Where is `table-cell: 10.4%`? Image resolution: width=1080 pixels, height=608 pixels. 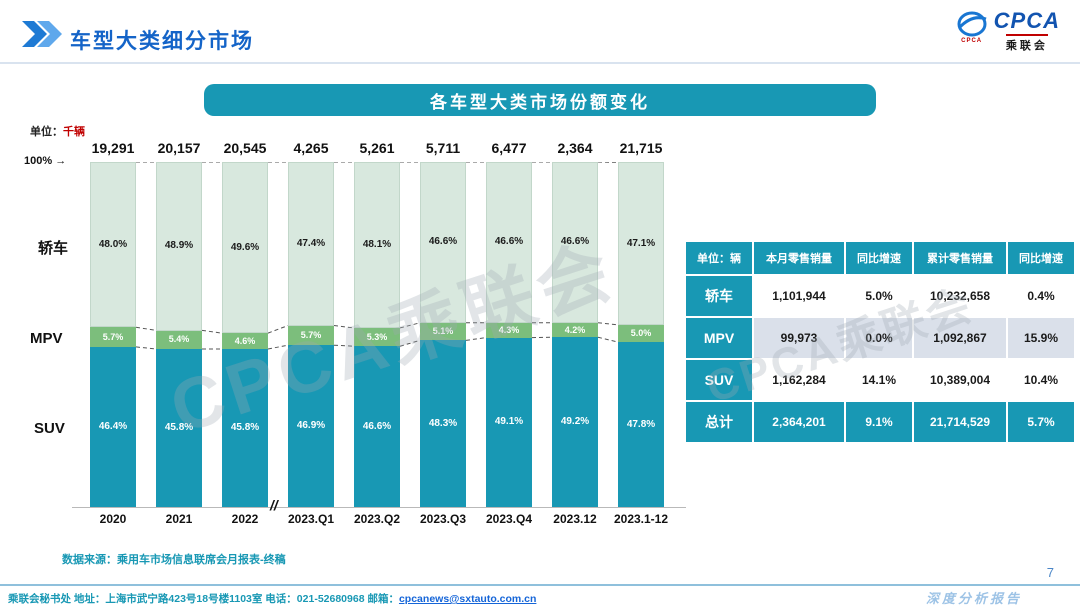 table-cell: 10.4% is located at coordinates (1041, 380).